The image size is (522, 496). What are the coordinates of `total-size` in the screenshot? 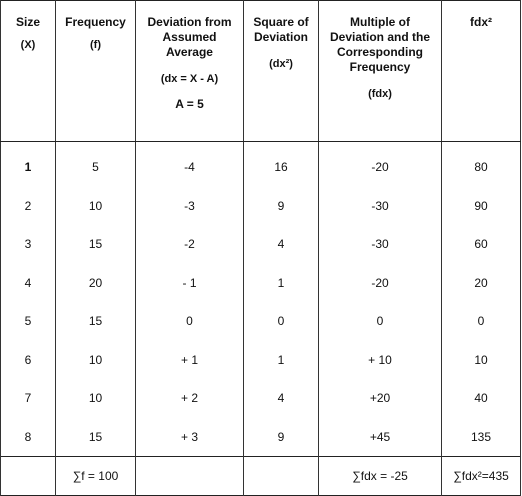 It's located at (28, 476).